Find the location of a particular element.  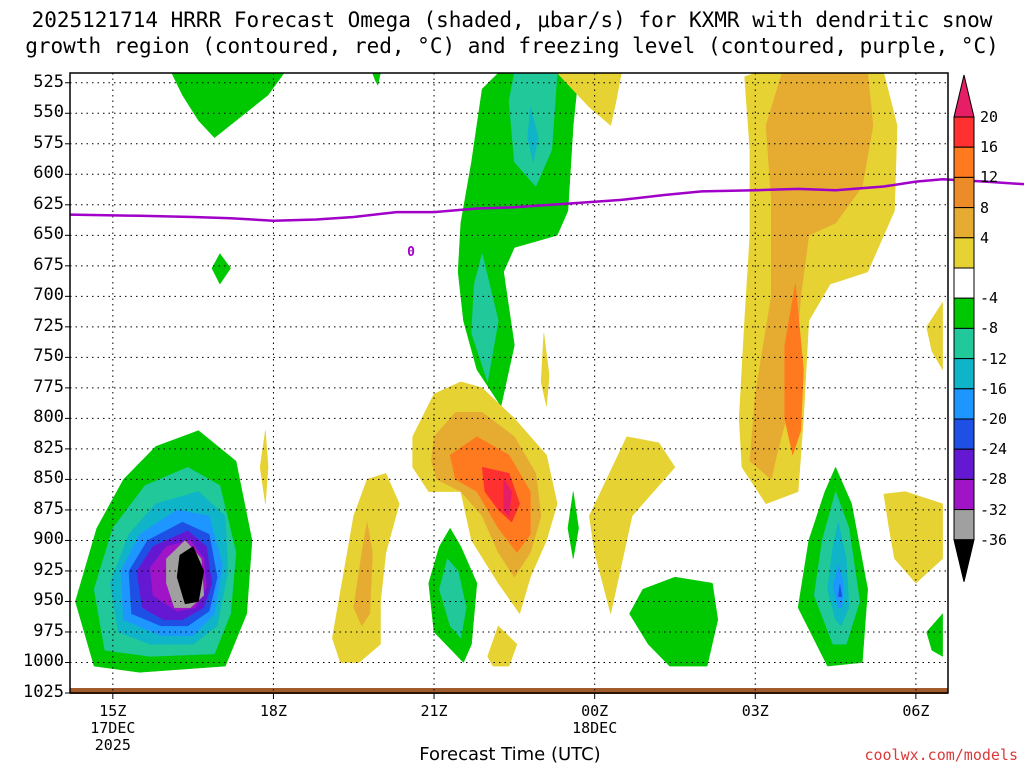

y-tick-label-650: 650 is located at coordinates (48, 234).